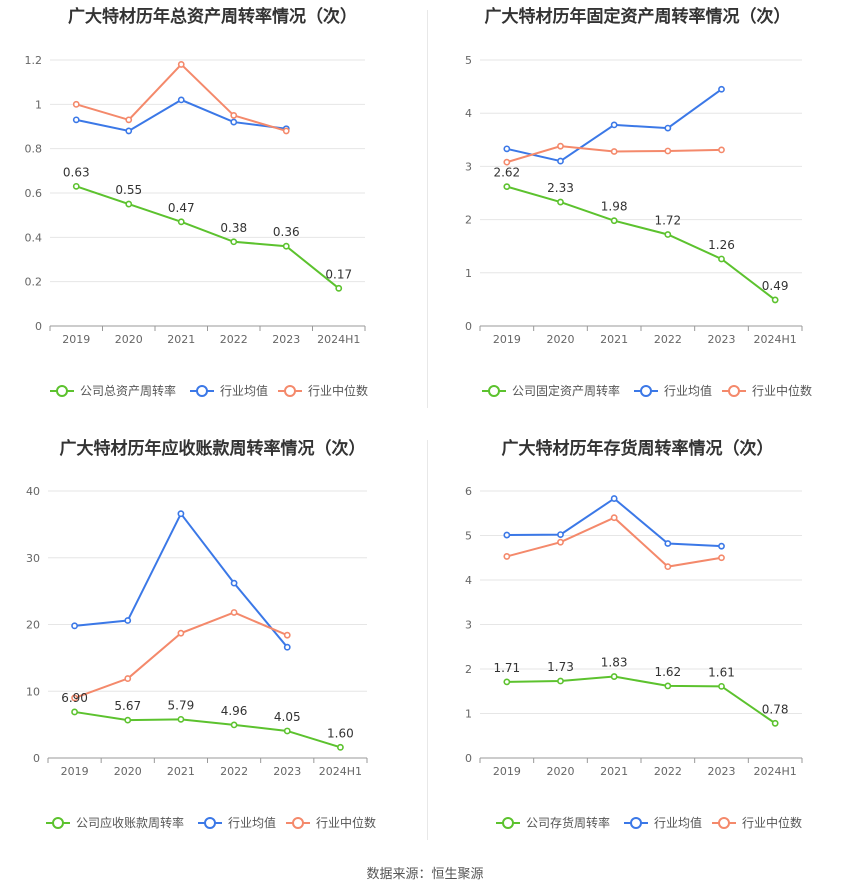 The image size is (850, 891). I want to click on legend-label: 公司总资产周转率, so click(128, 390).